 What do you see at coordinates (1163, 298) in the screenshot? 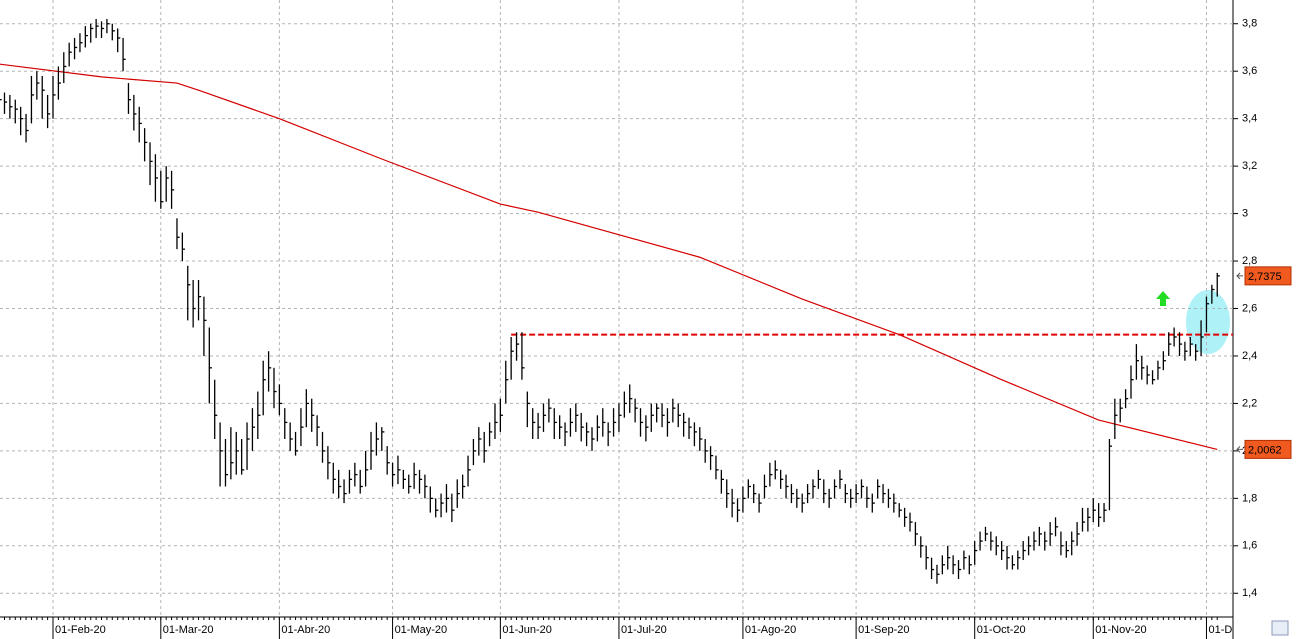
I see `up-arrow` at bounding box center [1163, 298].